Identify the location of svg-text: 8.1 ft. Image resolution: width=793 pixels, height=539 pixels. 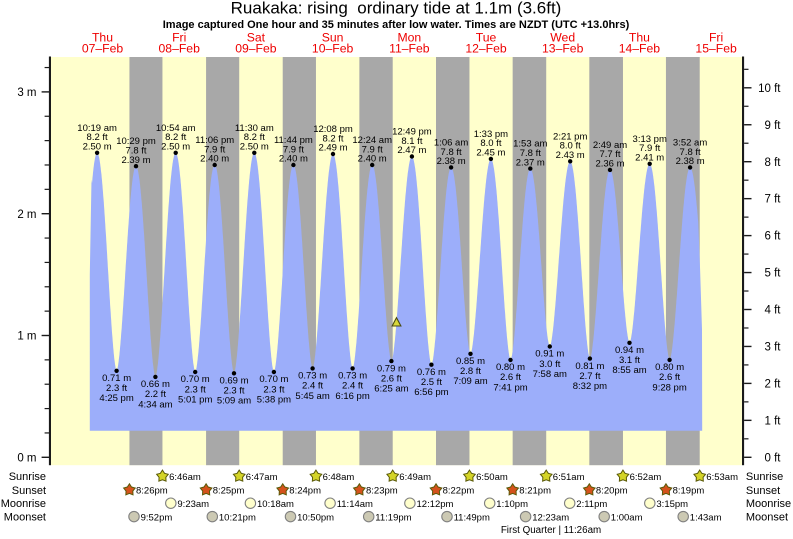
(411, 141).